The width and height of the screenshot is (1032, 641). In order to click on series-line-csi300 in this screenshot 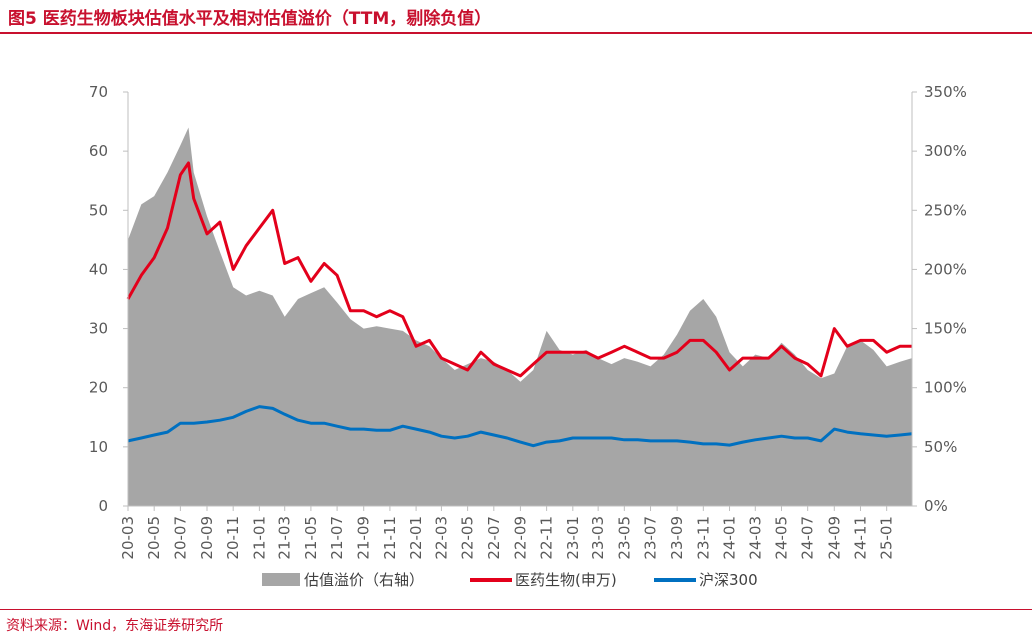, I will do `click(520, 426)`.